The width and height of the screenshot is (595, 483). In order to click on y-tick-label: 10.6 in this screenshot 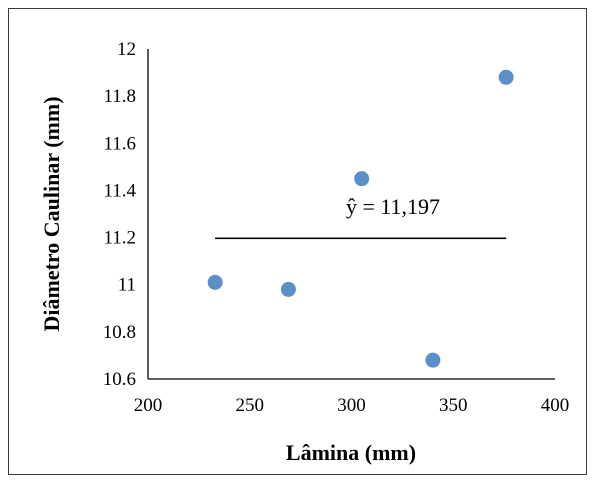, I will do `click(119, 379)`.